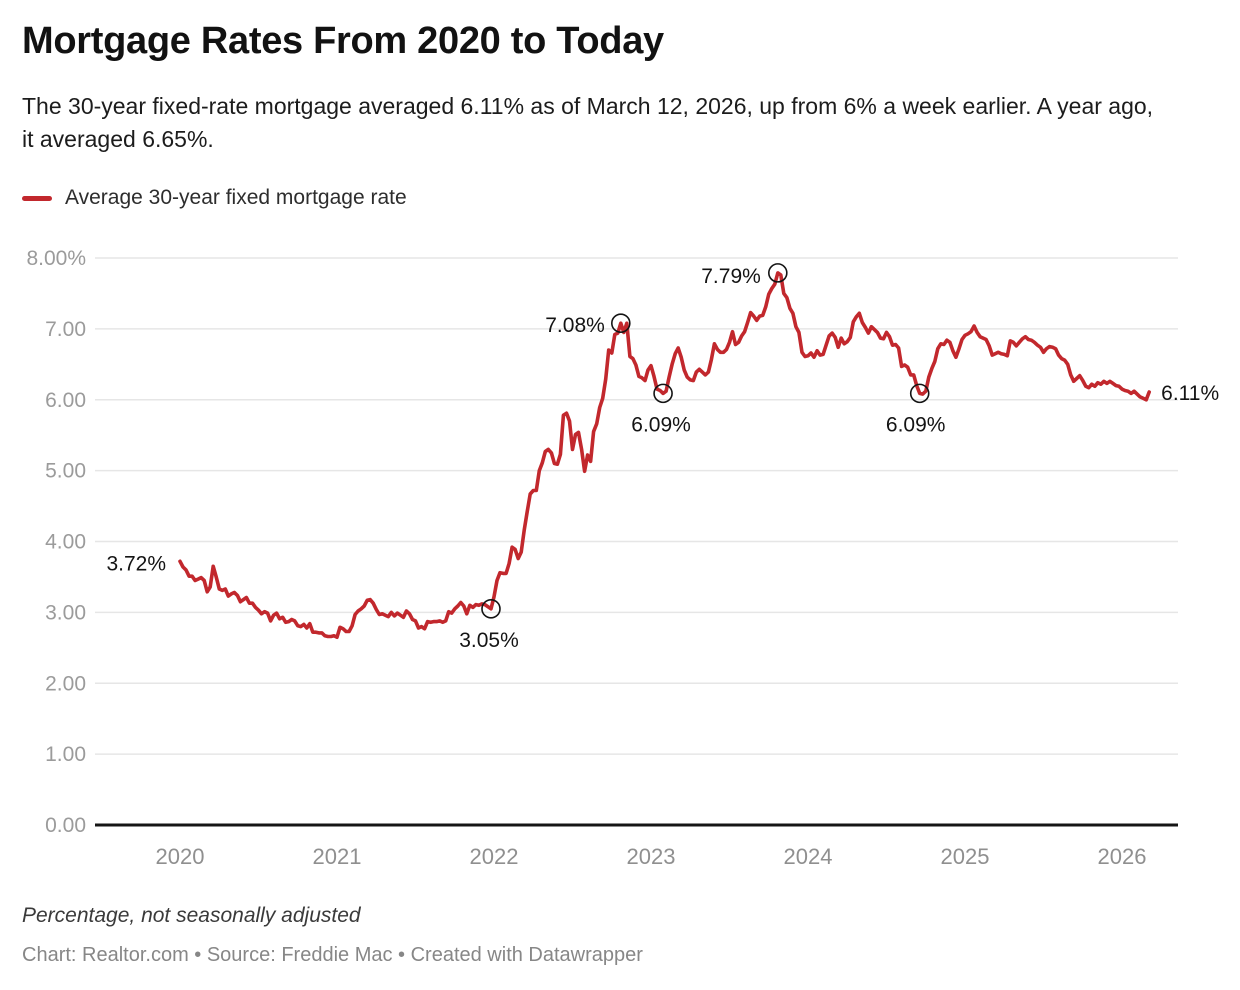 Image resolution: width=1240 pixels, height=990 pixels. Describe the element at coordinates (494, 856) in the screenshot. I see `x-tick-label: 2022` at that location.